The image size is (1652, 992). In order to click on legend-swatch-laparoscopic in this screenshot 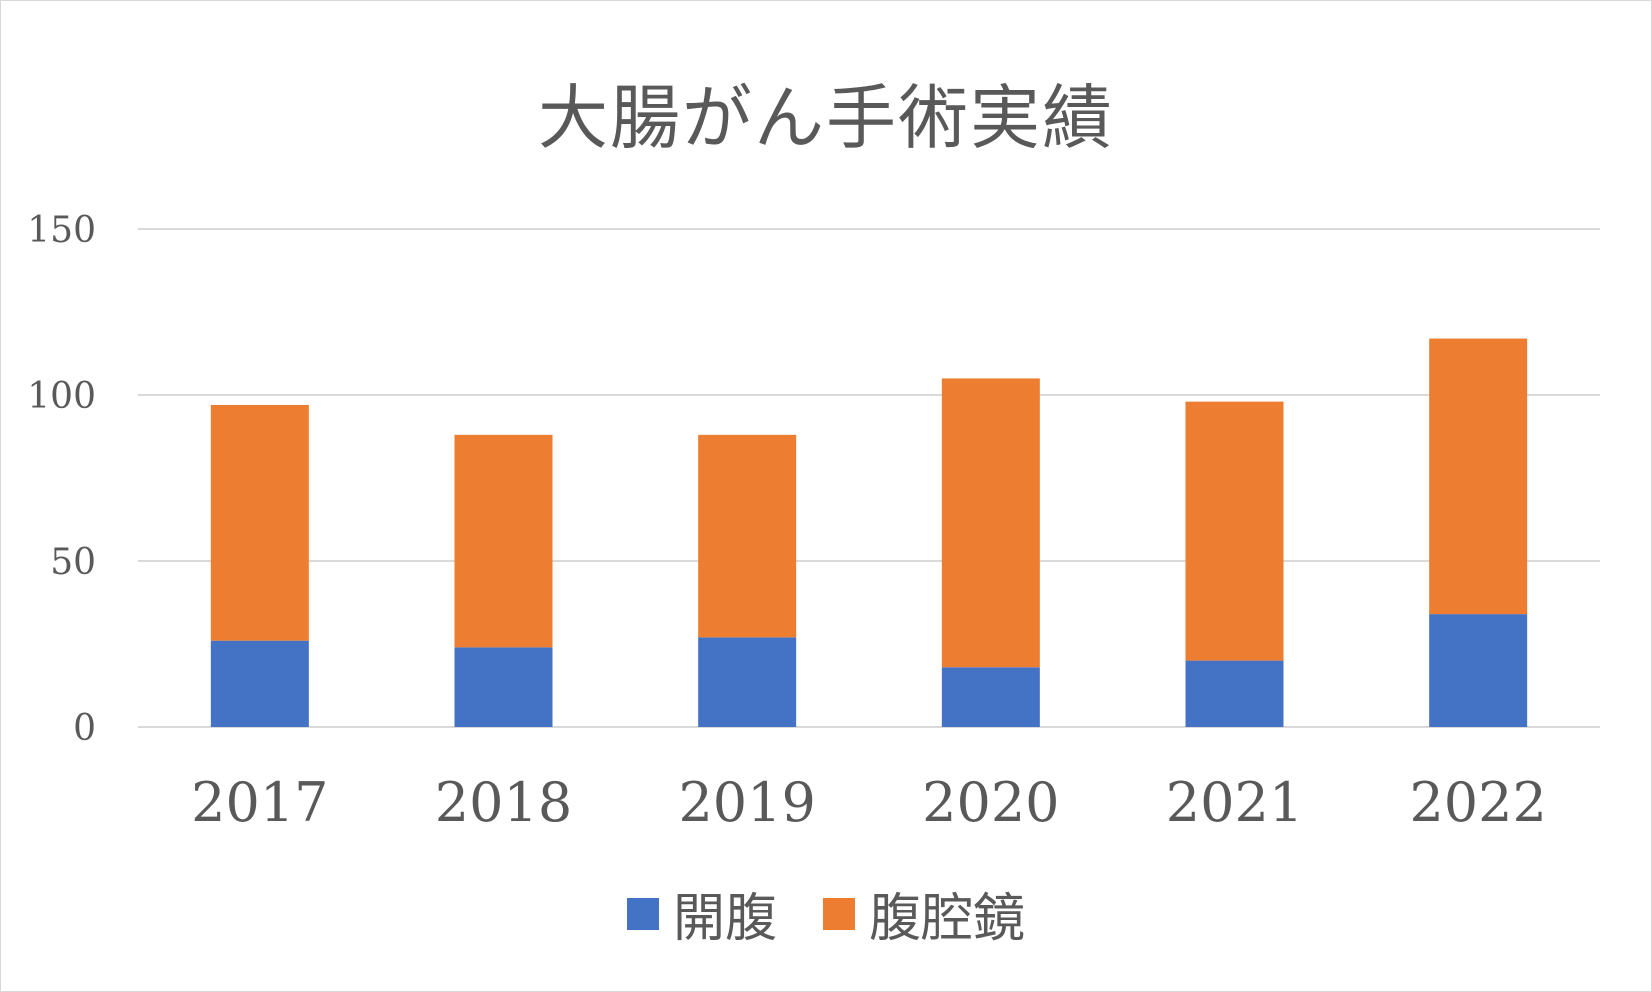, I will do `click(839, 913)`.